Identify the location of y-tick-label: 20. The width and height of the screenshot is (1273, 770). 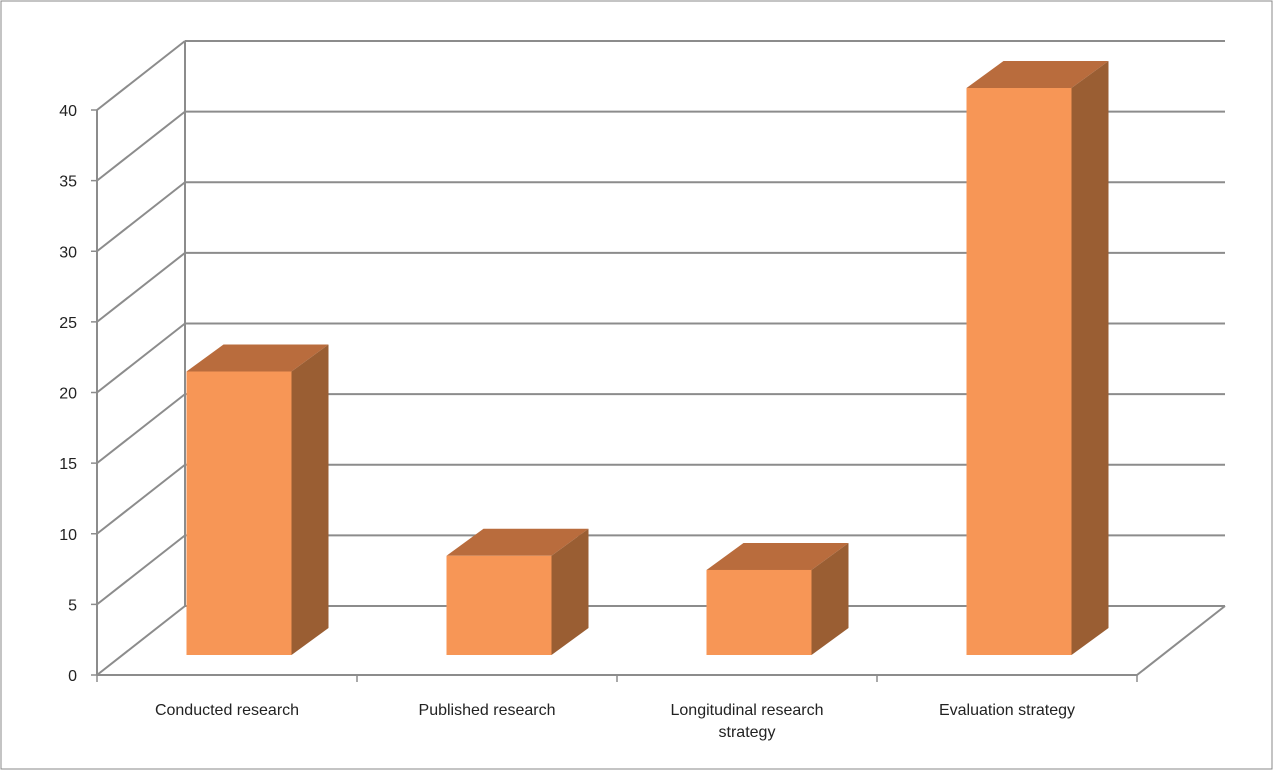
(68, 394).